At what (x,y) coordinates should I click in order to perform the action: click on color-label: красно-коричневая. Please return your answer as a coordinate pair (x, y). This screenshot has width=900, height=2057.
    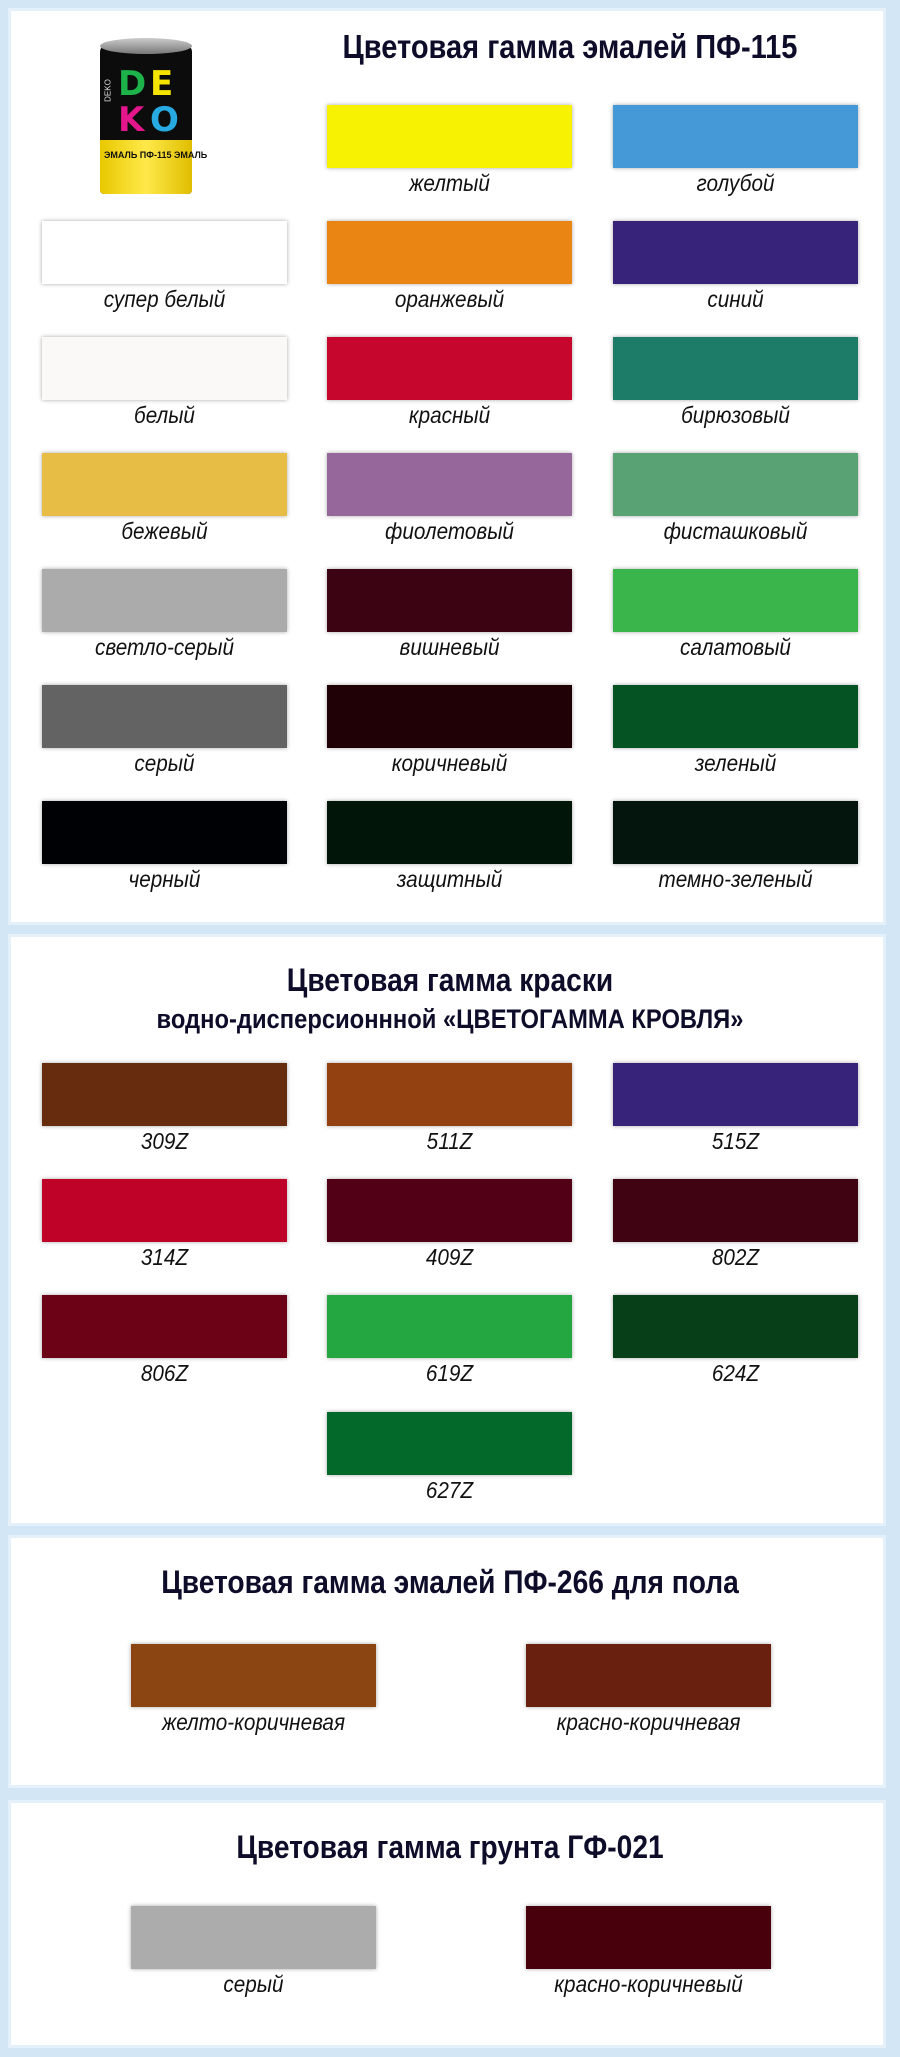
    Looking at the image, I should click on (648, 1722).